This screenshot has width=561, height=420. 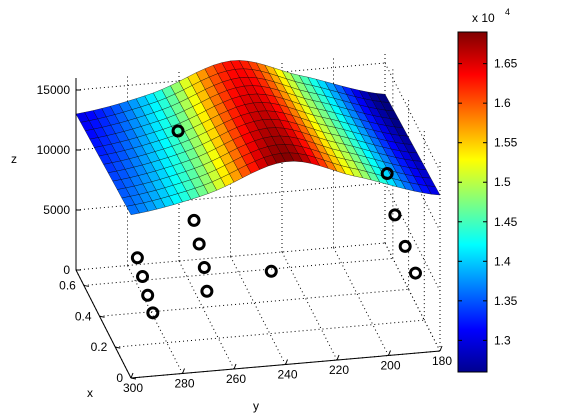 What do you see at coordinates (133, 388) in the screenshot?
I see `y-tick-label: 300` at bounding box center [133, 388].